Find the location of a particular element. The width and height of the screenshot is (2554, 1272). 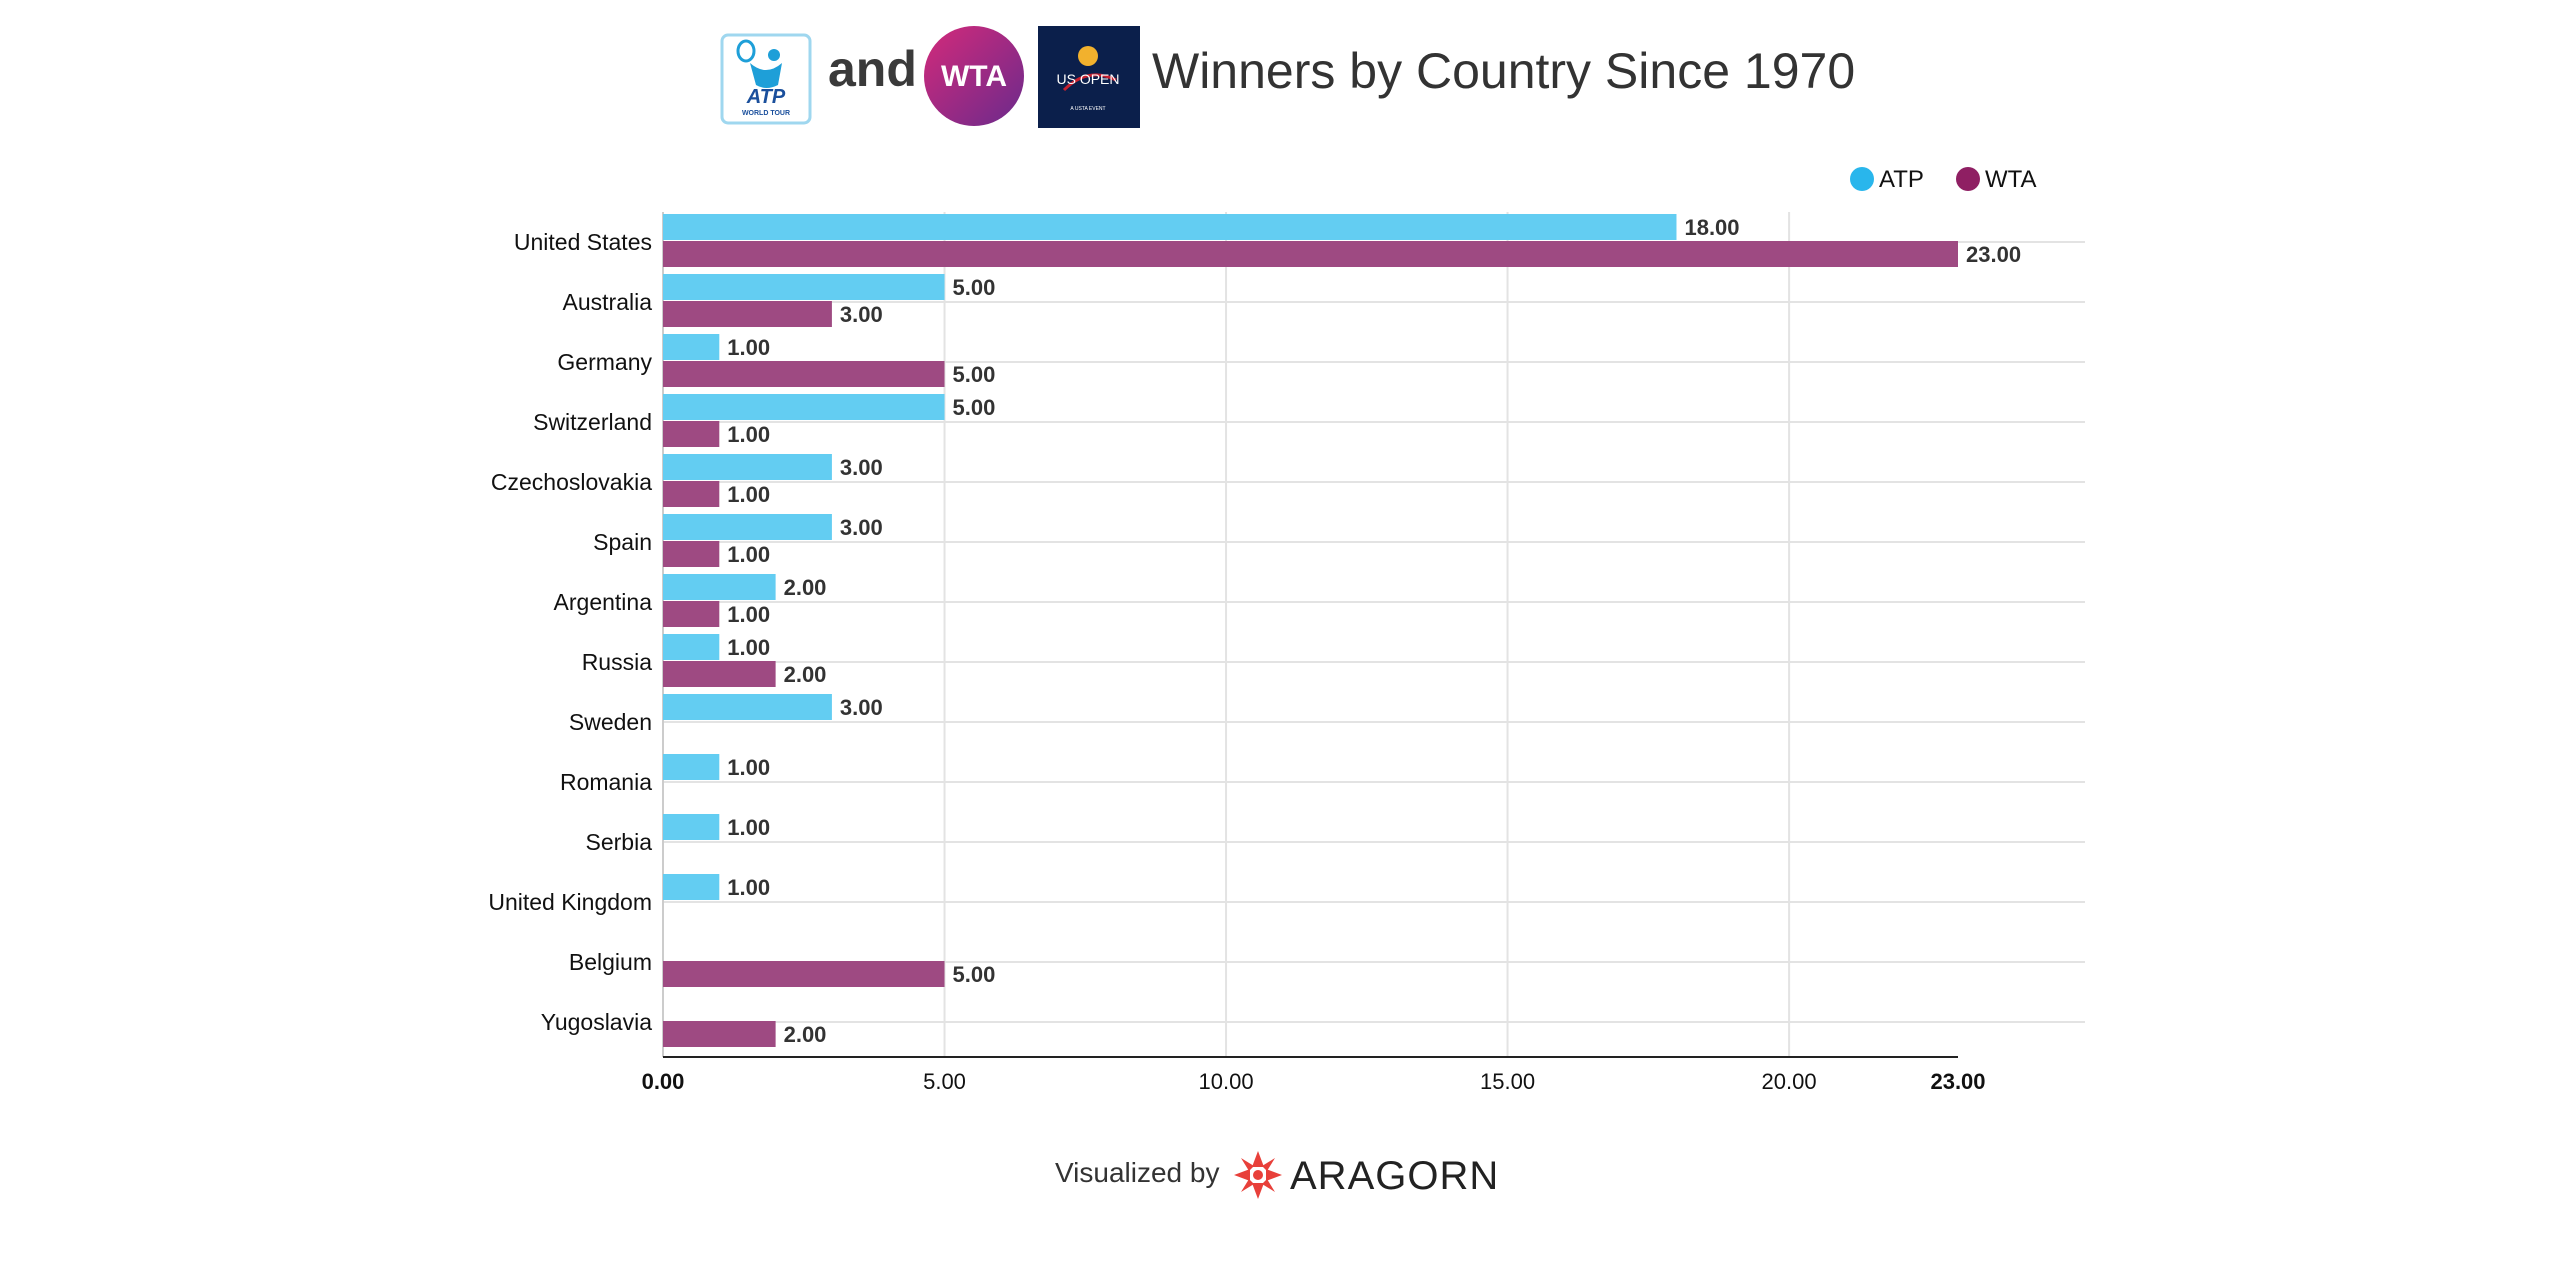

x-tick-label: 15.00 is located at coordinates (1507, 1081).